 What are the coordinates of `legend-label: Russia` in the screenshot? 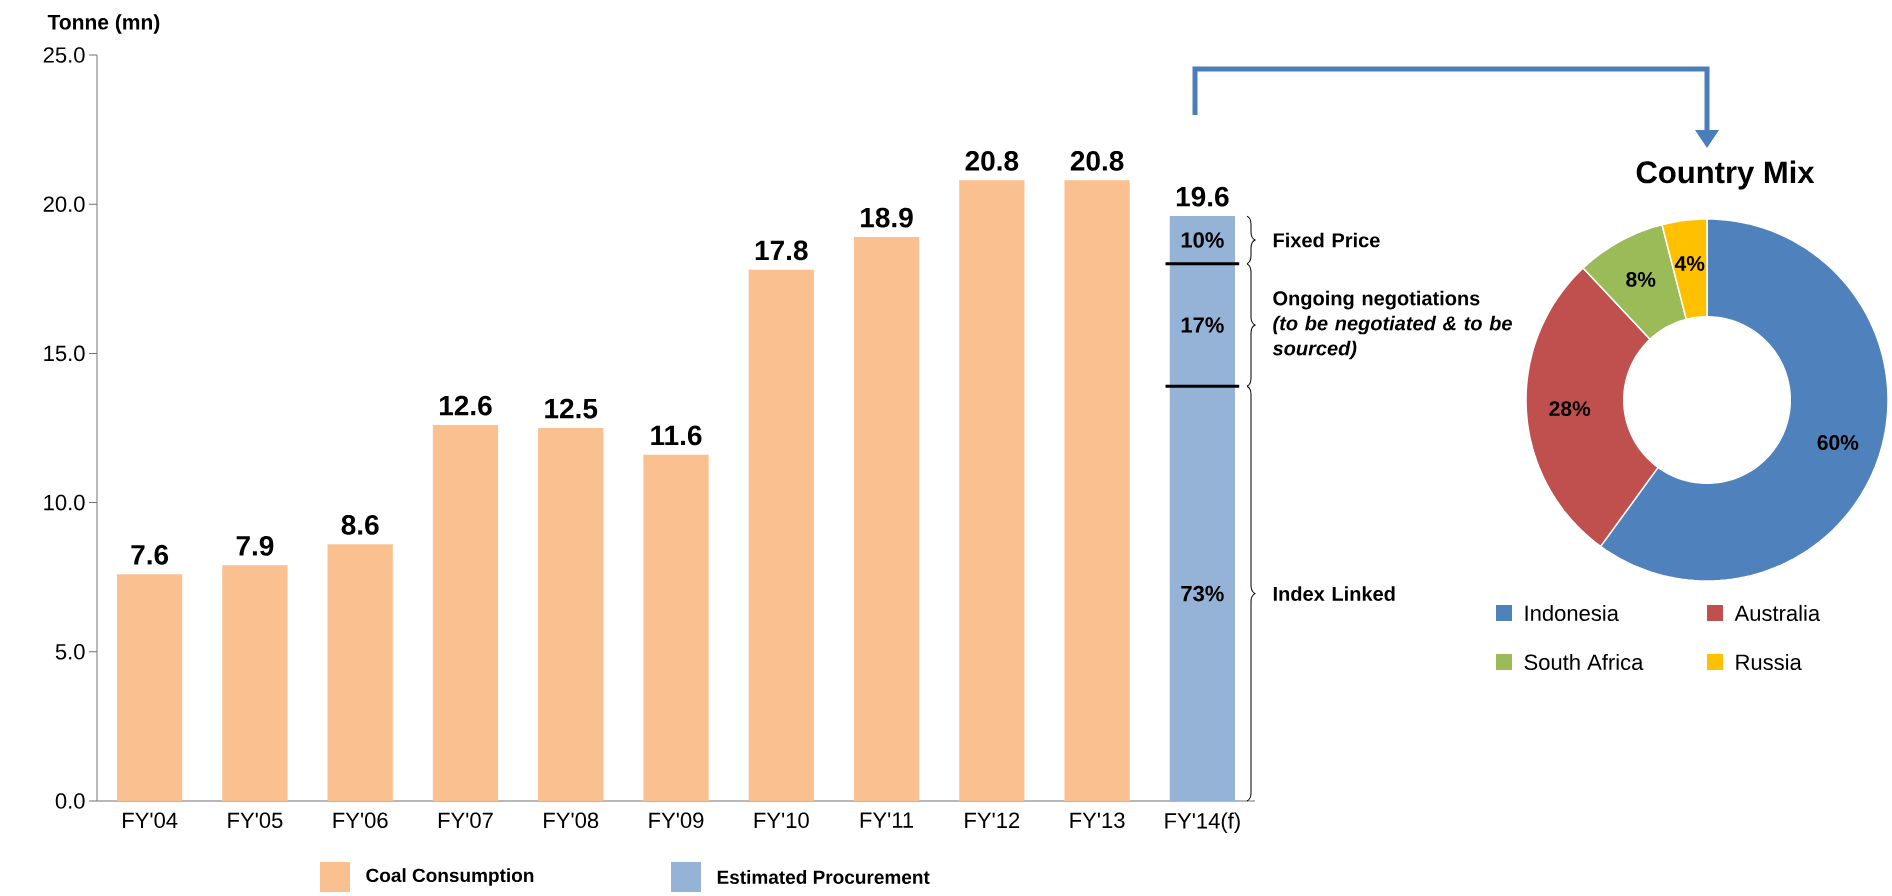 It's located at (1769, 662).